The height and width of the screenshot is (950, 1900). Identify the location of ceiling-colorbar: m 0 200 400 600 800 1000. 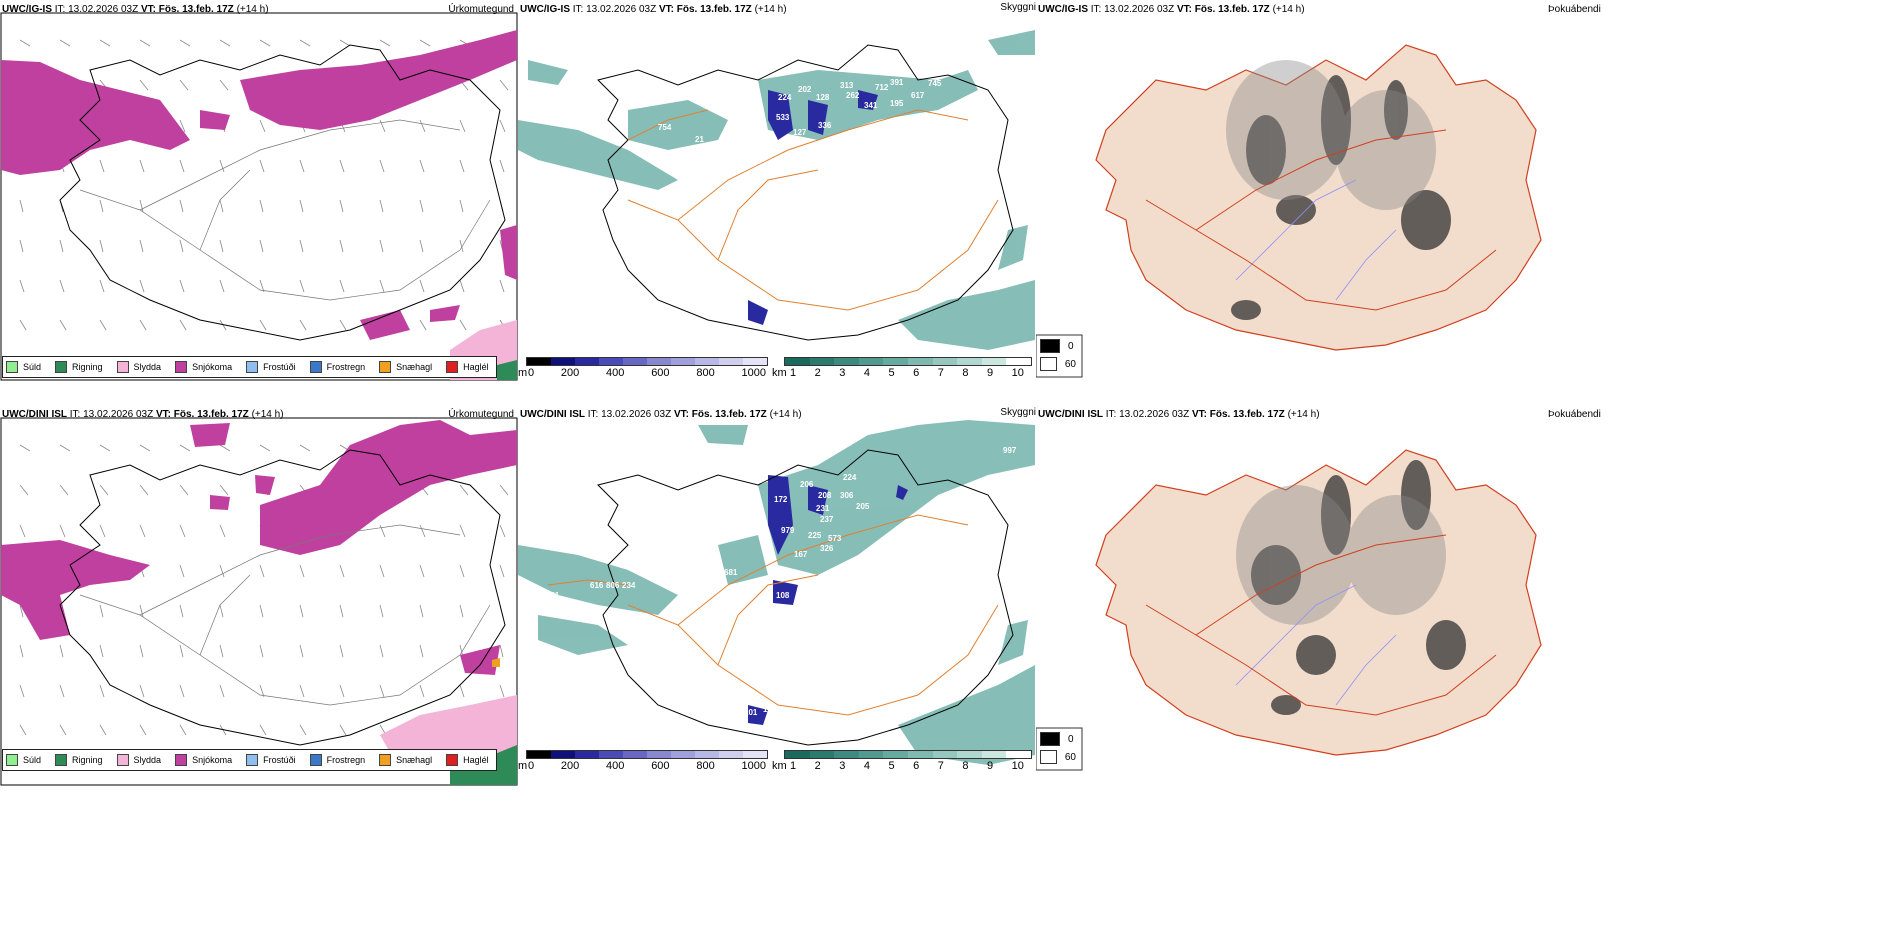
(648, 764).